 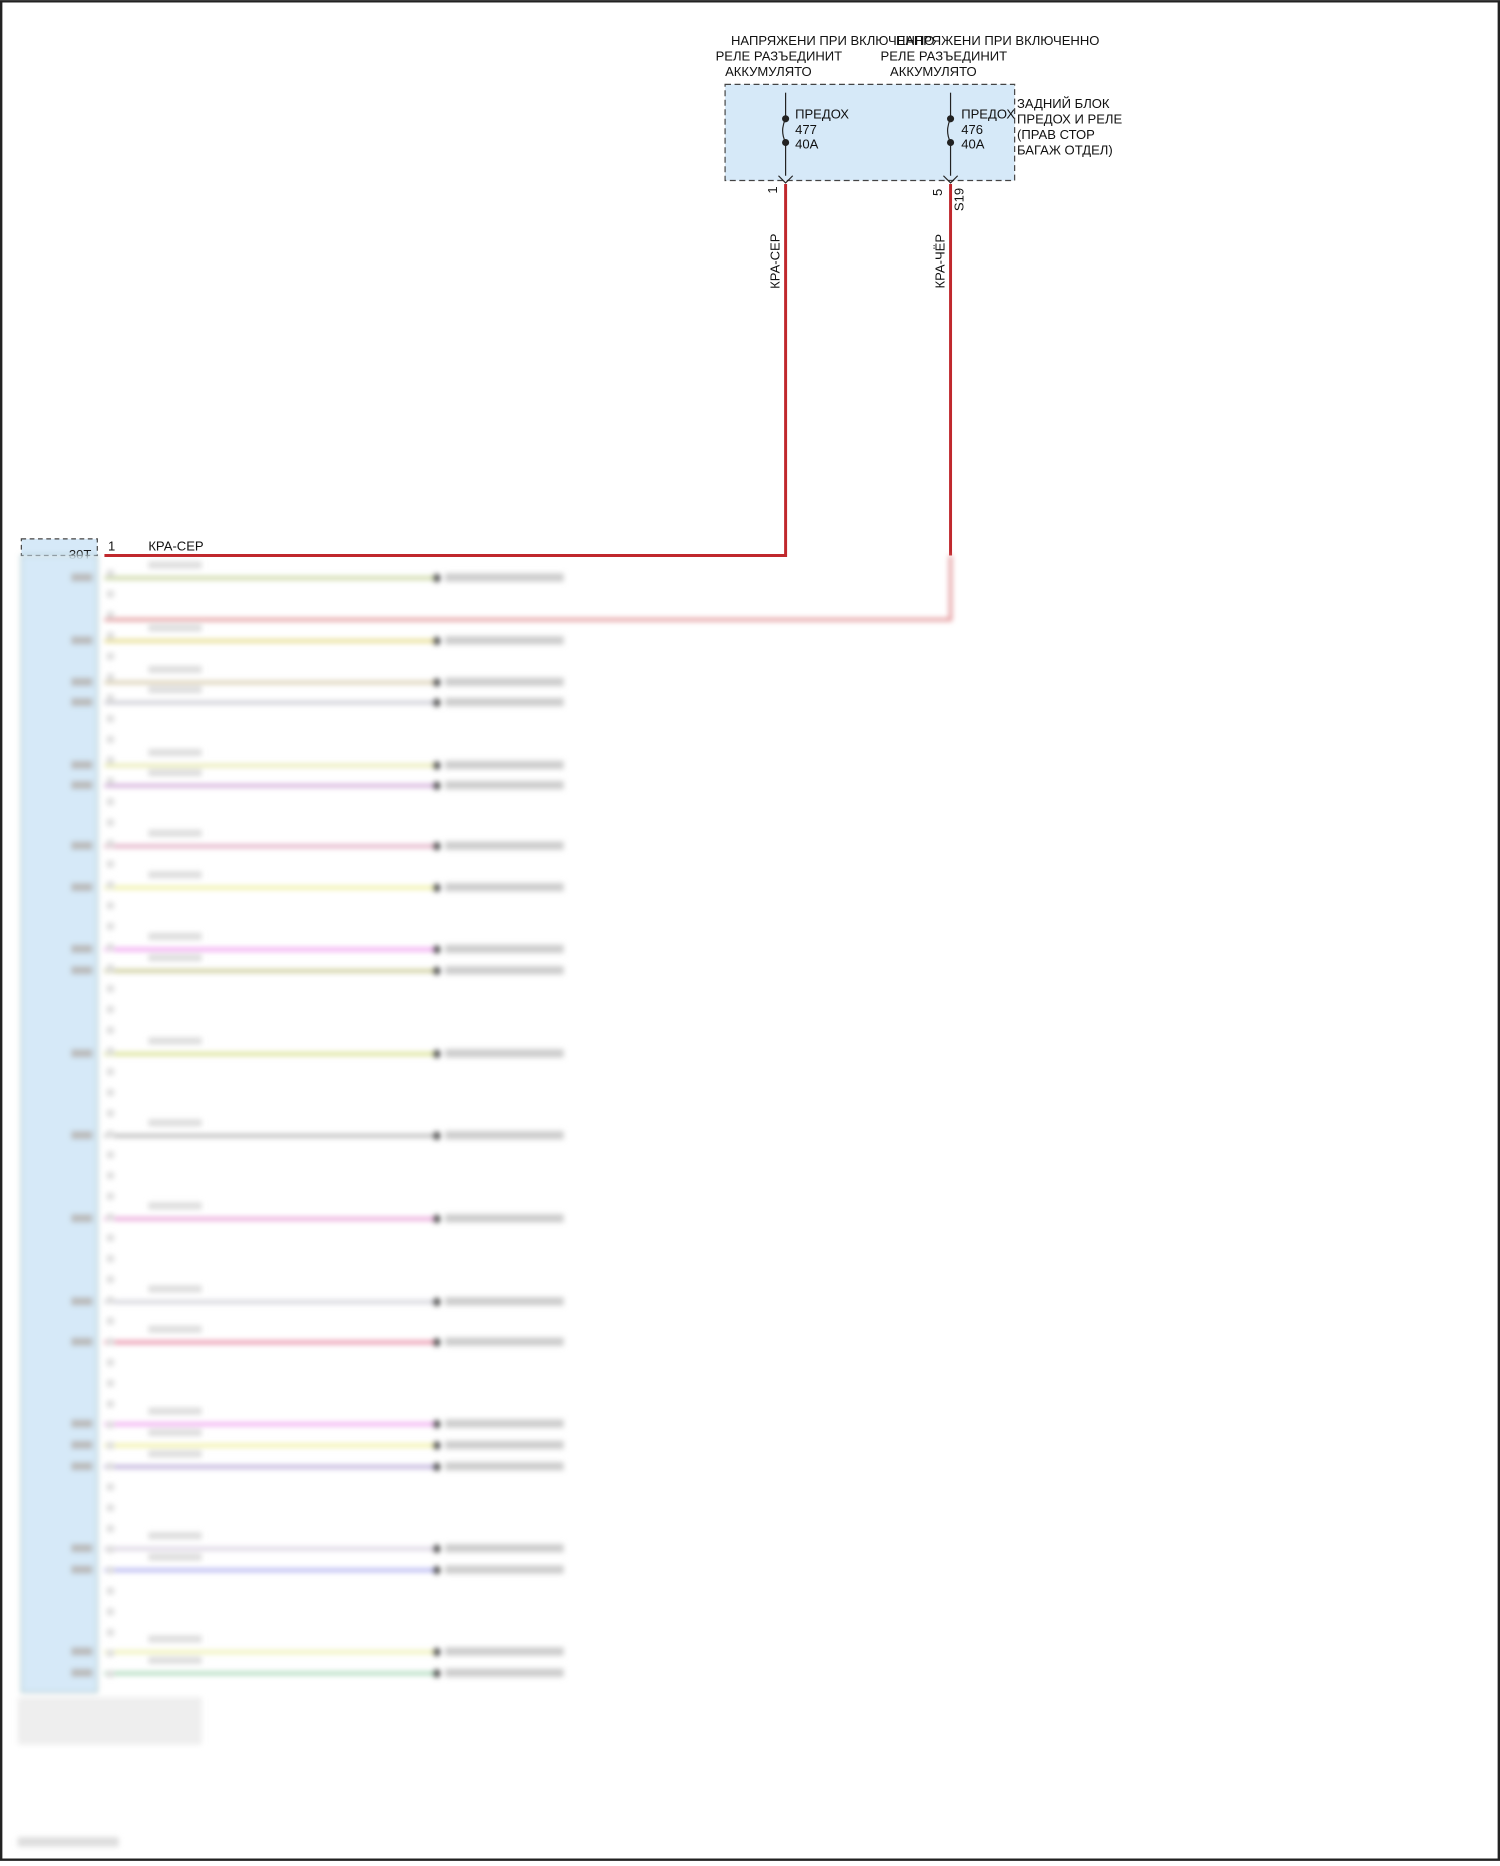 I want to click on pin-number: 5, so click(x=937, y=192).